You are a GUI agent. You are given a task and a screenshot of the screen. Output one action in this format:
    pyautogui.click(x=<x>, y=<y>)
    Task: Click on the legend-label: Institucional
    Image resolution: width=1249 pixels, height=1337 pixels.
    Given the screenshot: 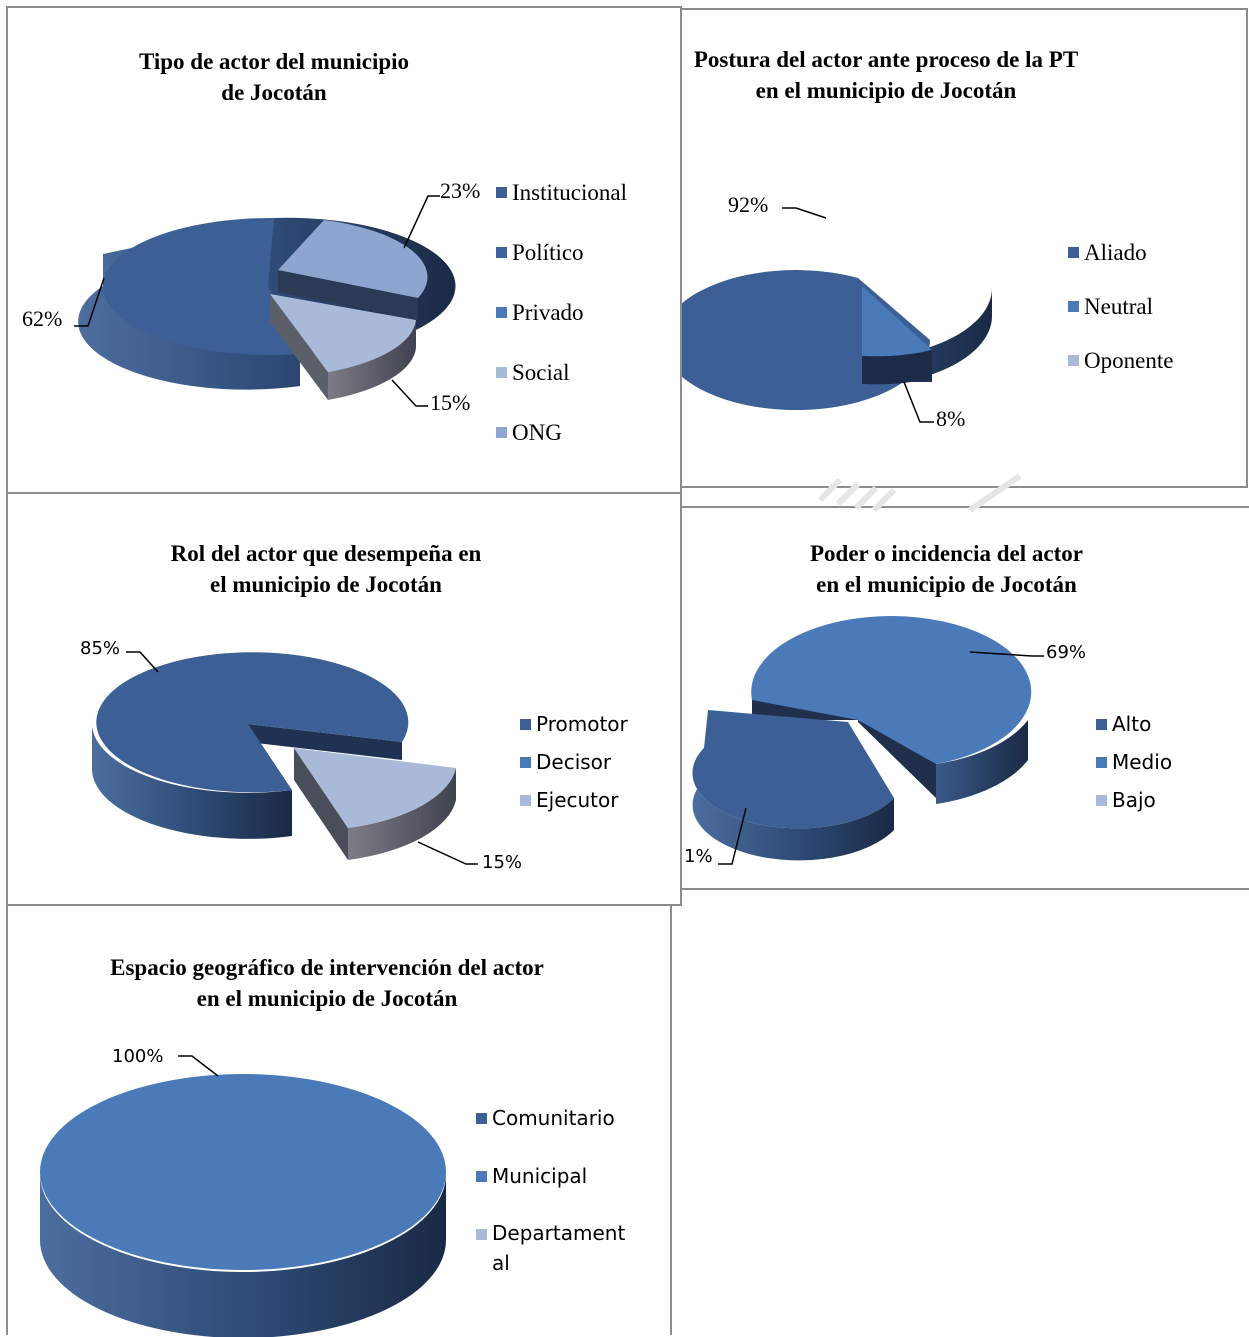 What is the action you would take?
    pyautogui.click(x=569, y=192)
    